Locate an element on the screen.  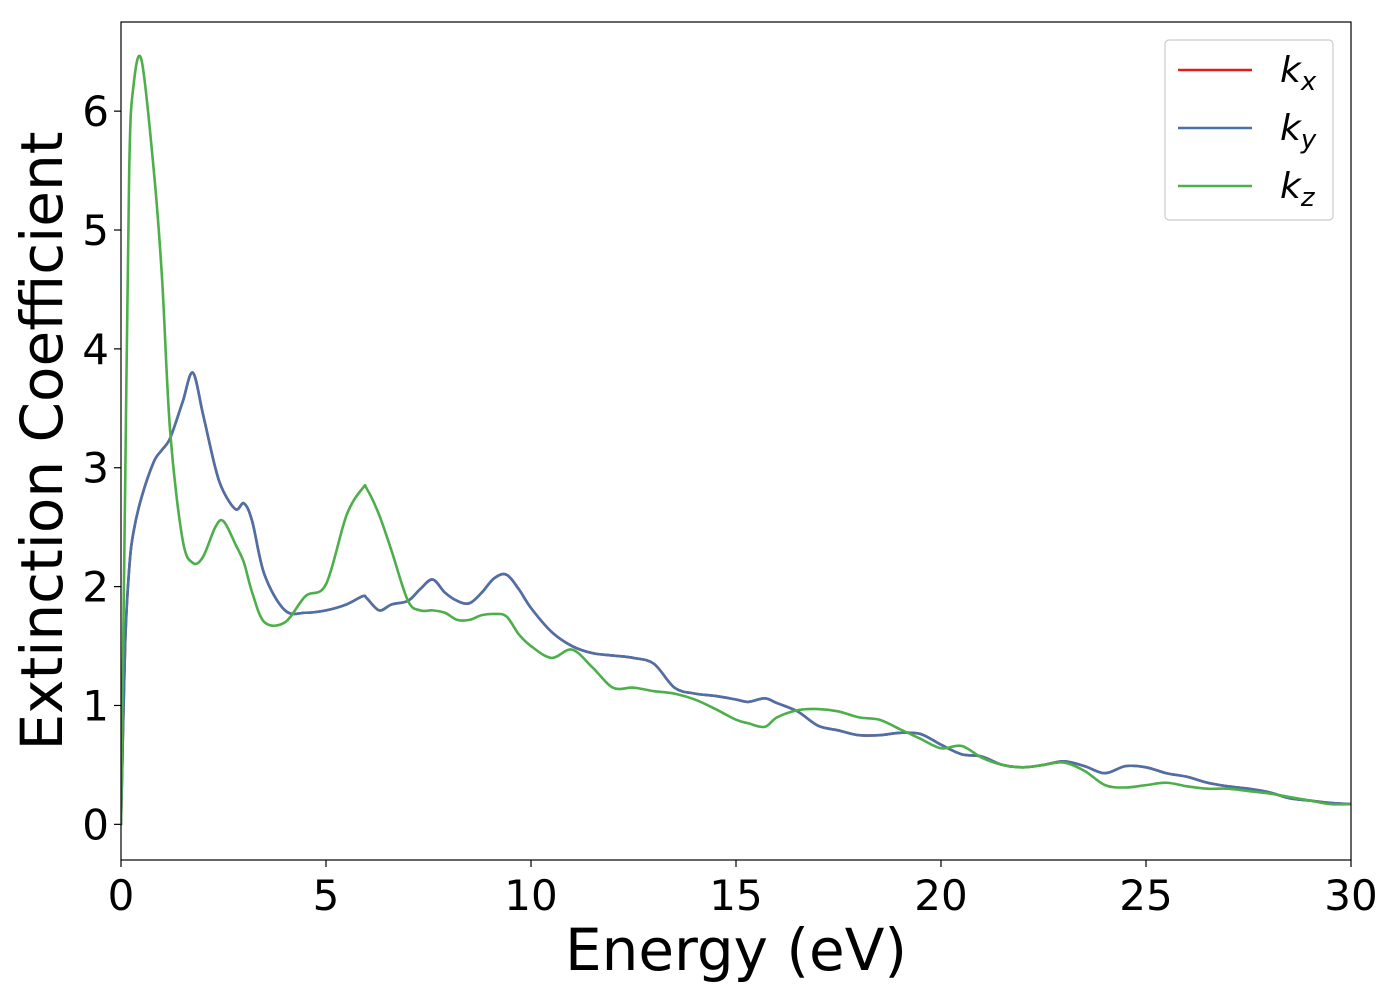
x-axis-ticks: 0 5 10 15 20 25 30 is located at coordinates (743, 890).